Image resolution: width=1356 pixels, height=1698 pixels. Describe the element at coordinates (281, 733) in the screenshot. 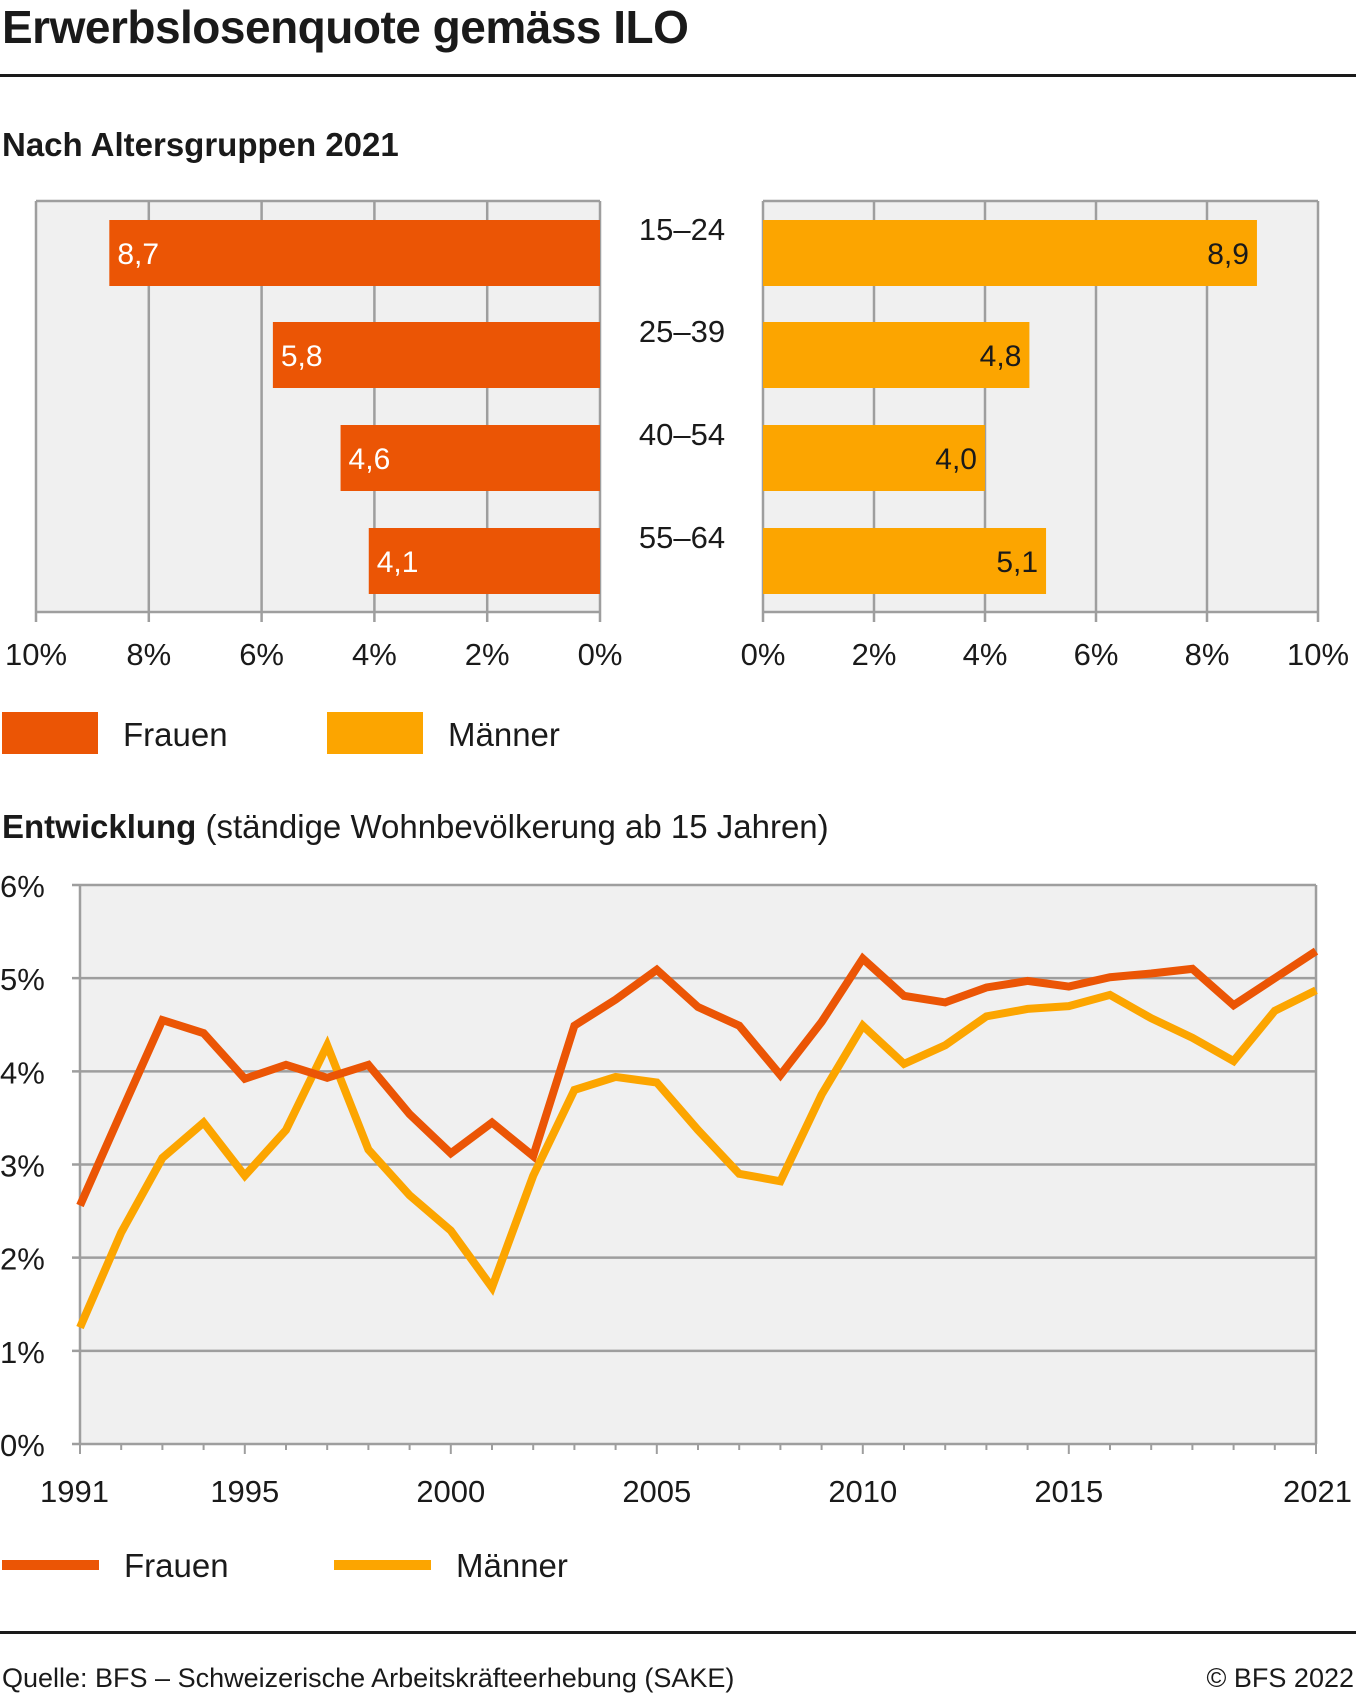

I see `bar-legend: Frauen Männer` at that location.